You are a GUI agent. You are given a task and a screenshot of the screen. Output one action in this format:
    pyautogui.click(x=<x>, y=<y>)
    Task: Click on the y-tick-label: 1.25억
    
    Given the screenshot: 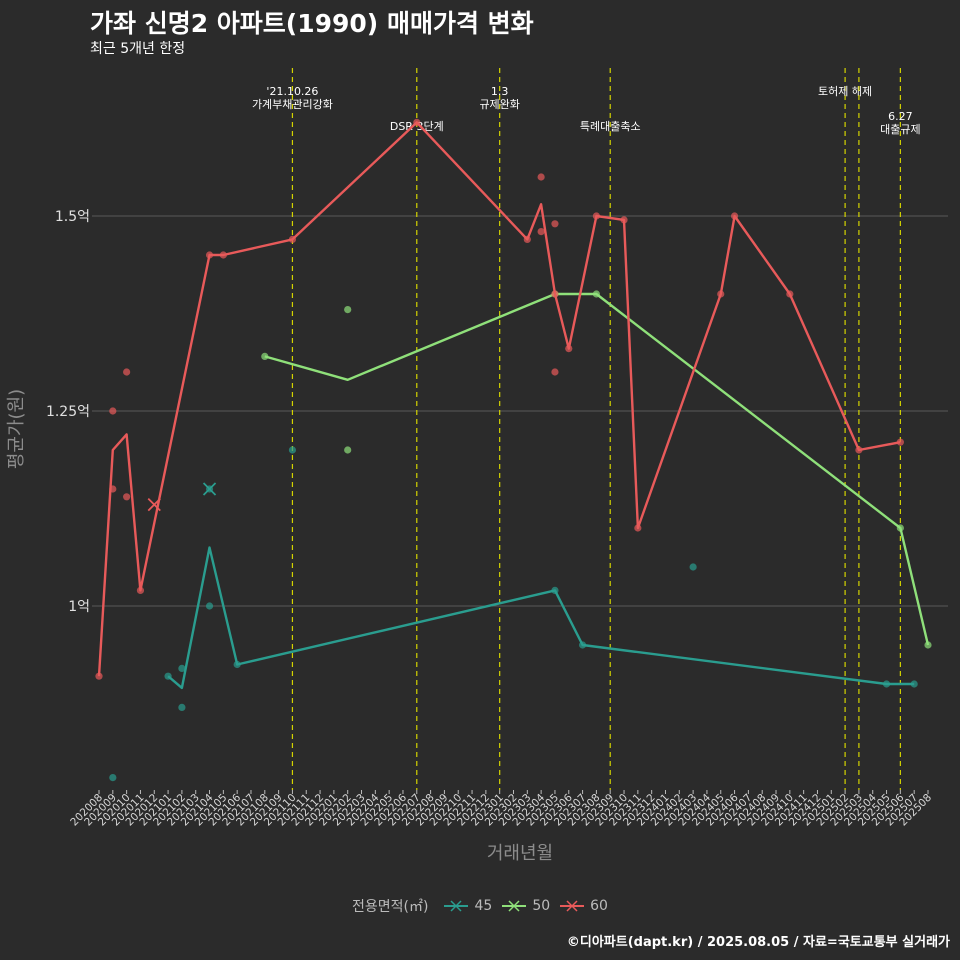 What is the action you would take?
    pyautogui.click(x=68, y=412)
    